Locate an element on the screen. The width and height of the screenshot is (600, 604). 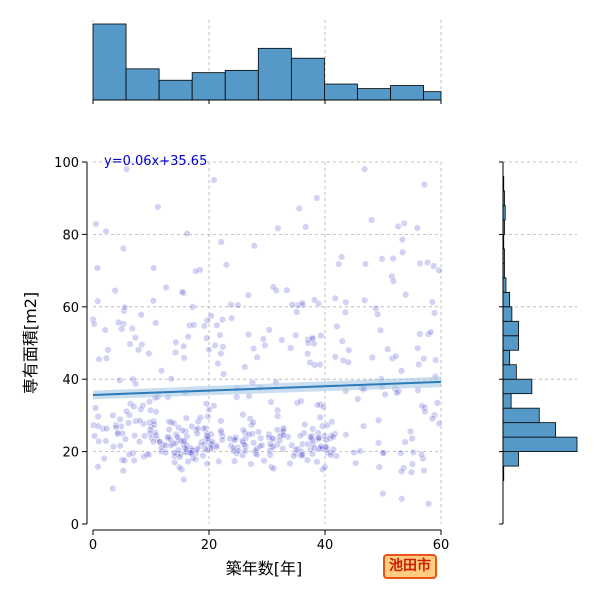
x-axis-title: 築年数[年] is located at coordinates (264, 568).